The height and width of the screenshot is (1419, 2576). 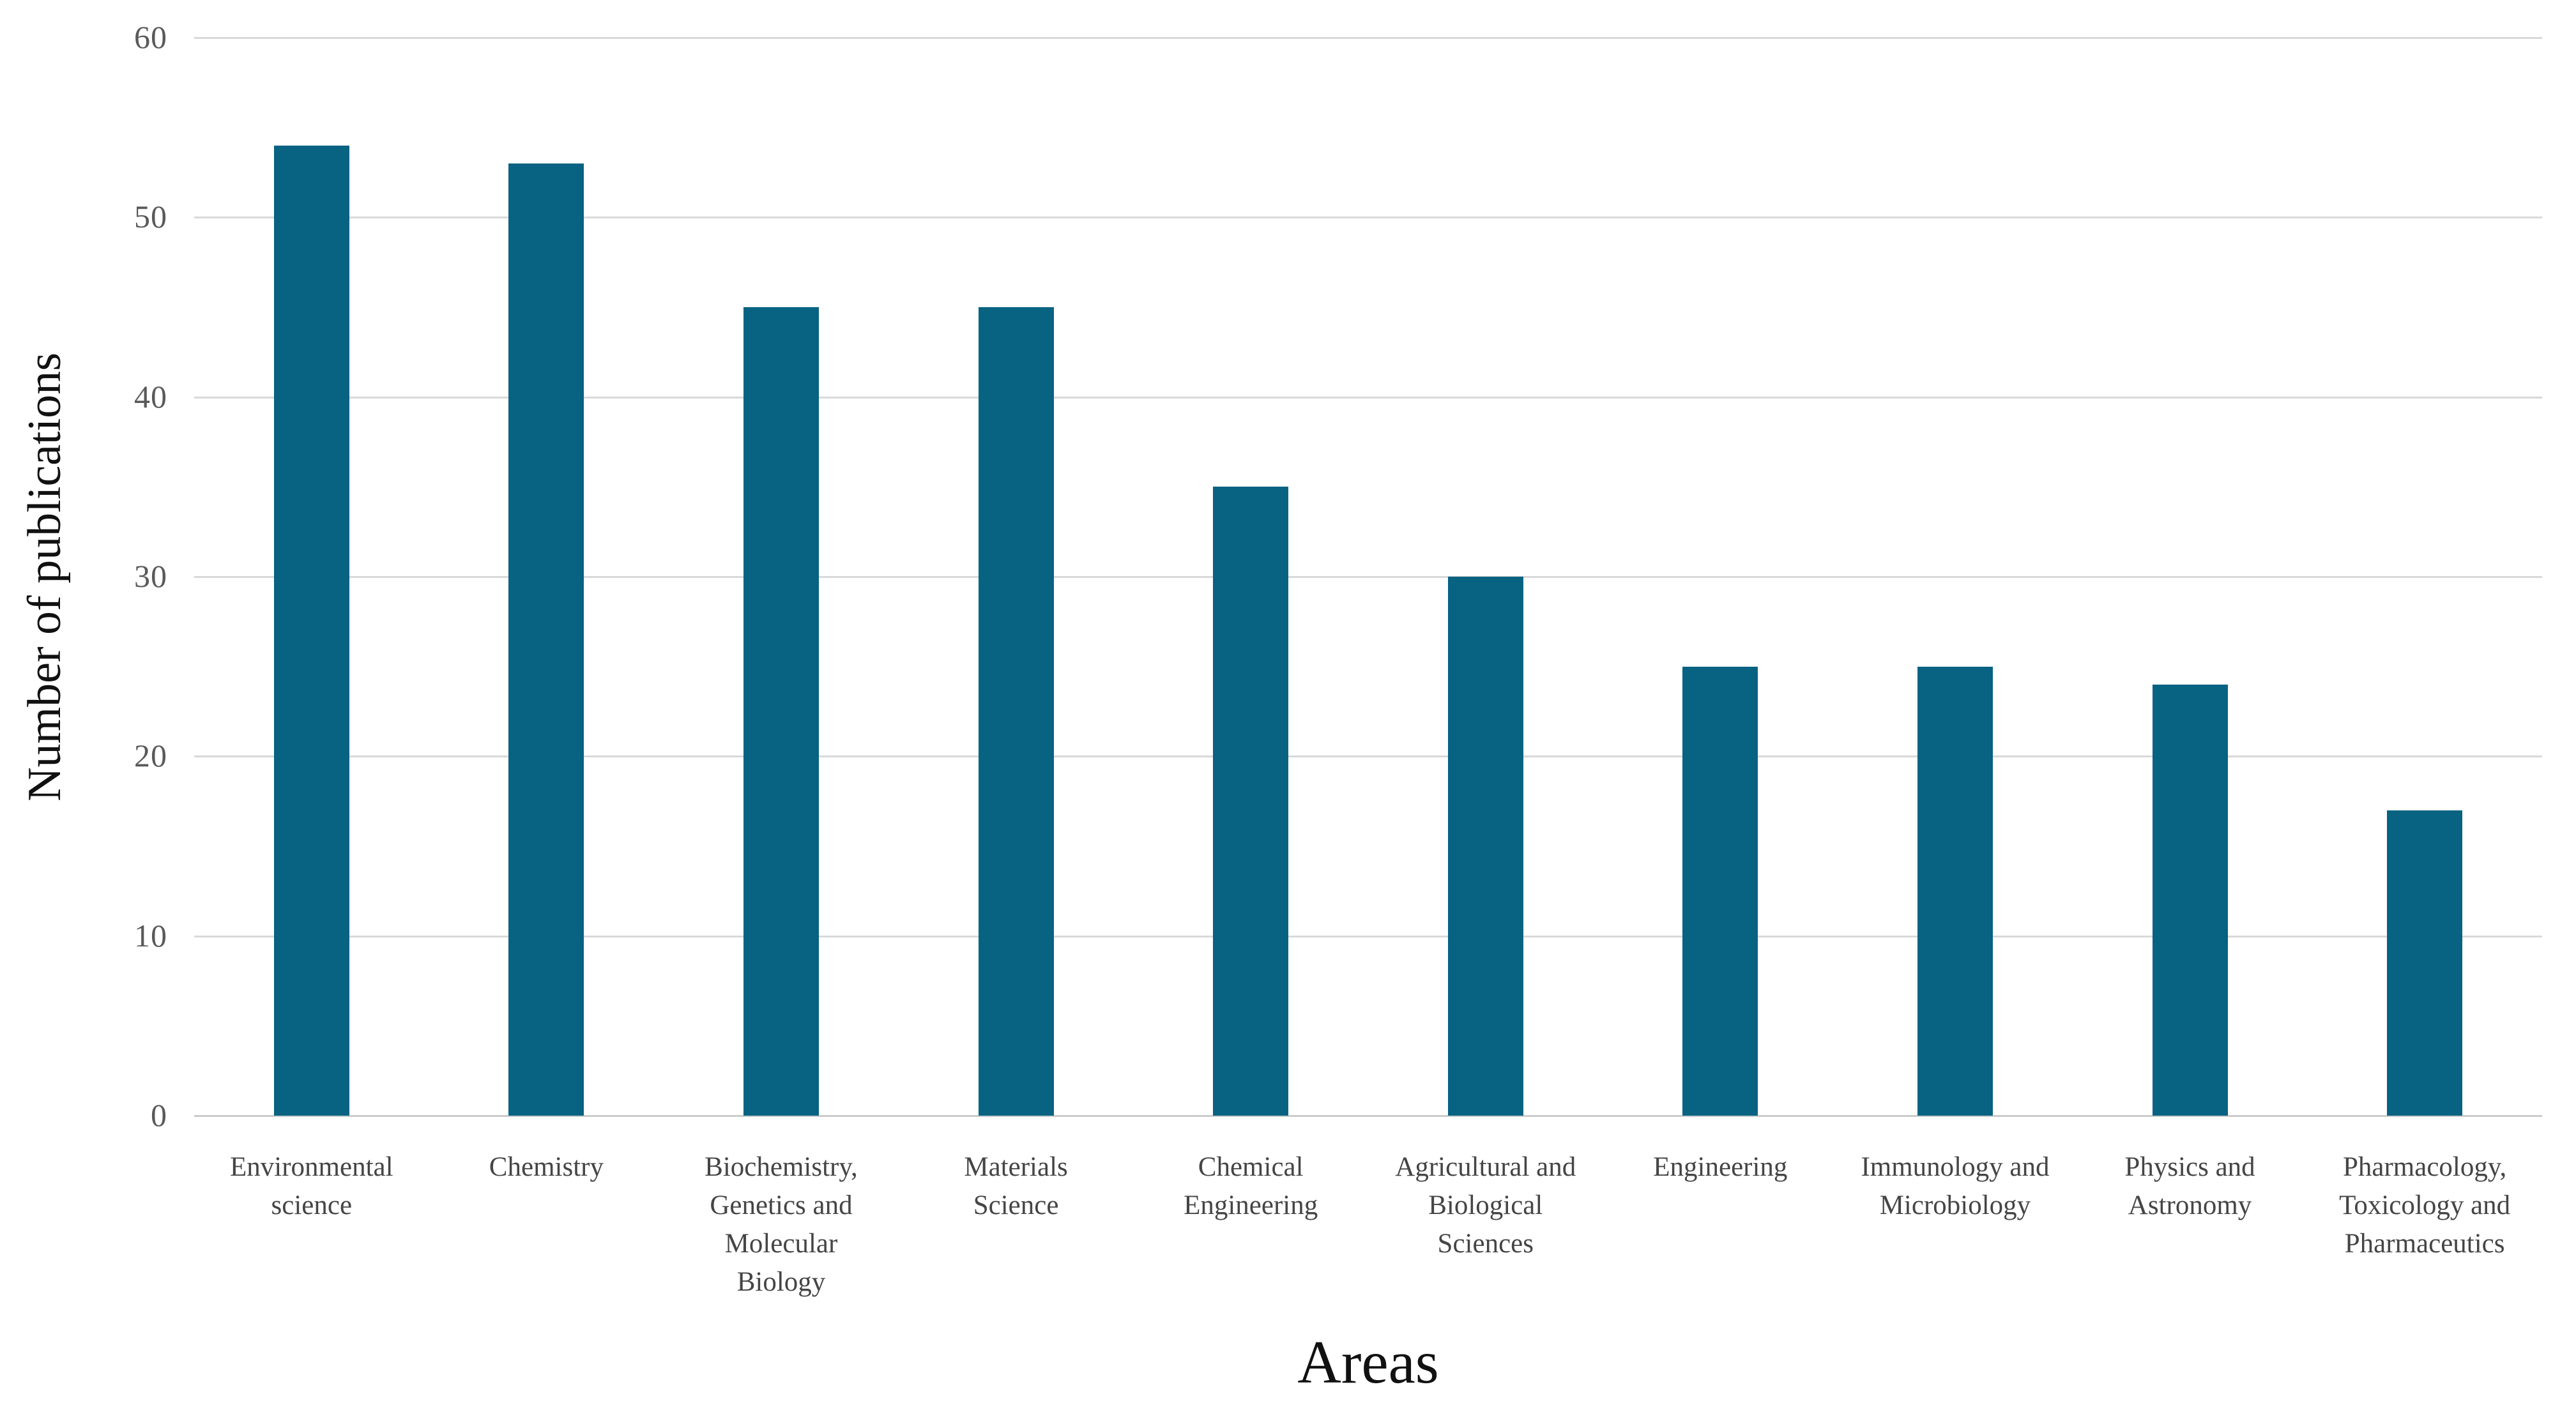 I want to click on category-label-line: Pharmacology,, so click(x=2424, y=1167).